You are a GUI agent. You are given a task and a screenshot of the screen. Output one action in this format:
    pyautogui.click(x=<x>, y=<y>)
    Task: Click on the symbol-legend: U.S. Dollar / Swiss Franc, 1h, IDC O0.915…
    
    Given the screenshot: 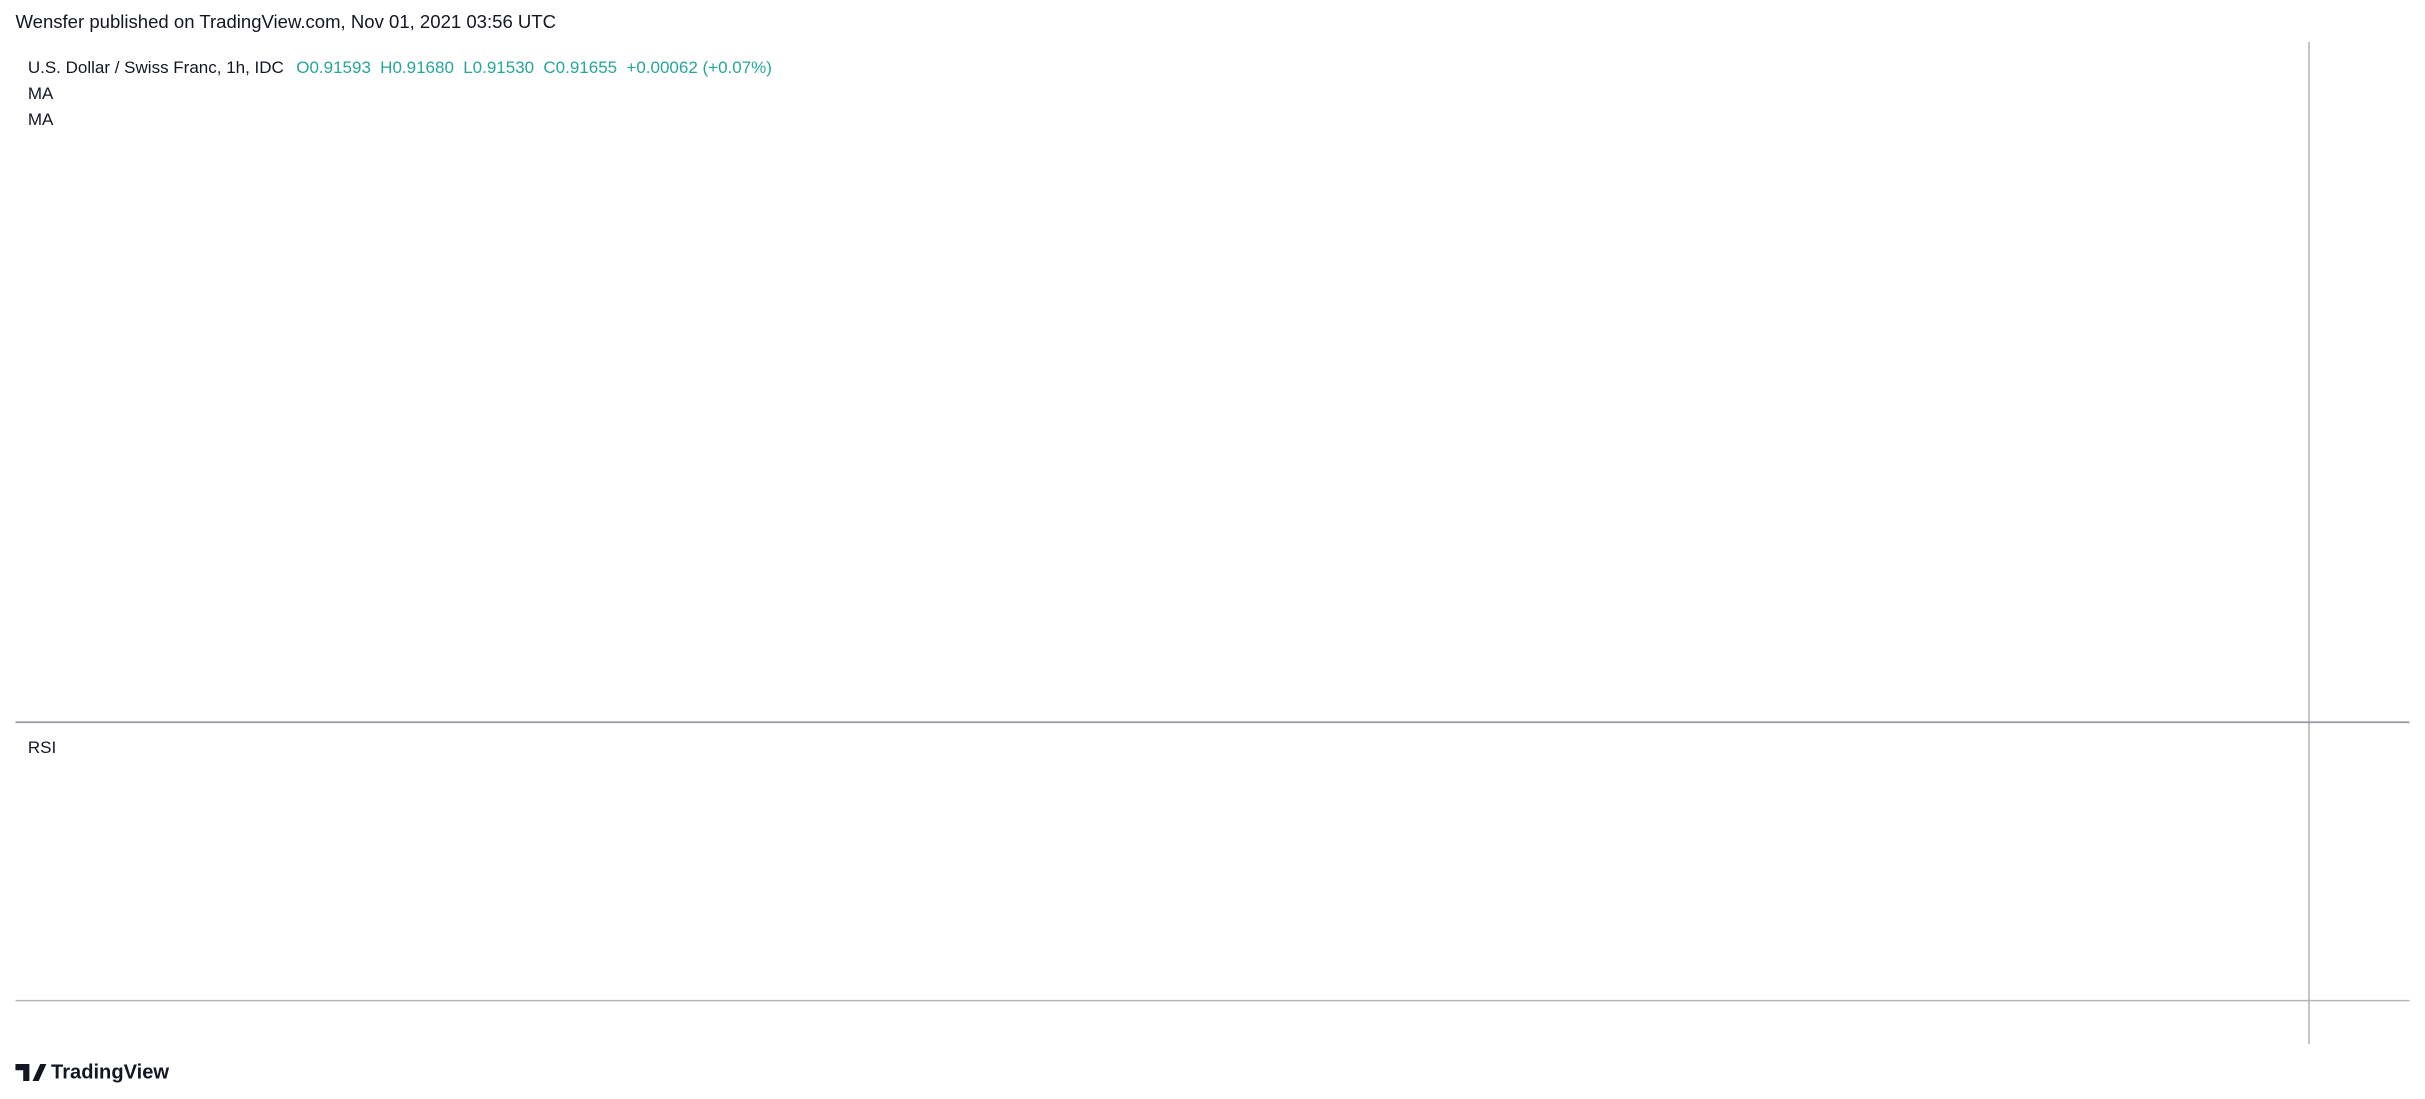 What is the action you would take?
    pyautogui.click(x=400, y=67)
    